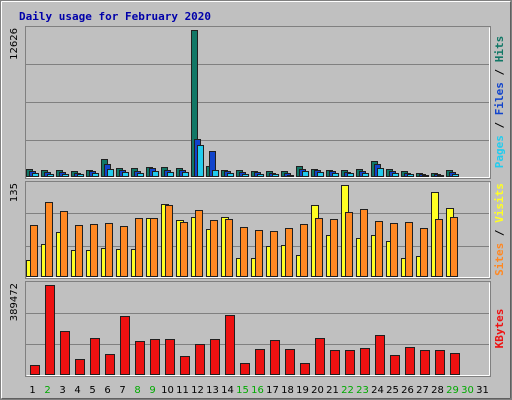 The image size is (512, 400). What do you see at coordinates (377, 390) in the screenshot?
I see `x-tick-day-24: 24` at bounding box center [377, 390].